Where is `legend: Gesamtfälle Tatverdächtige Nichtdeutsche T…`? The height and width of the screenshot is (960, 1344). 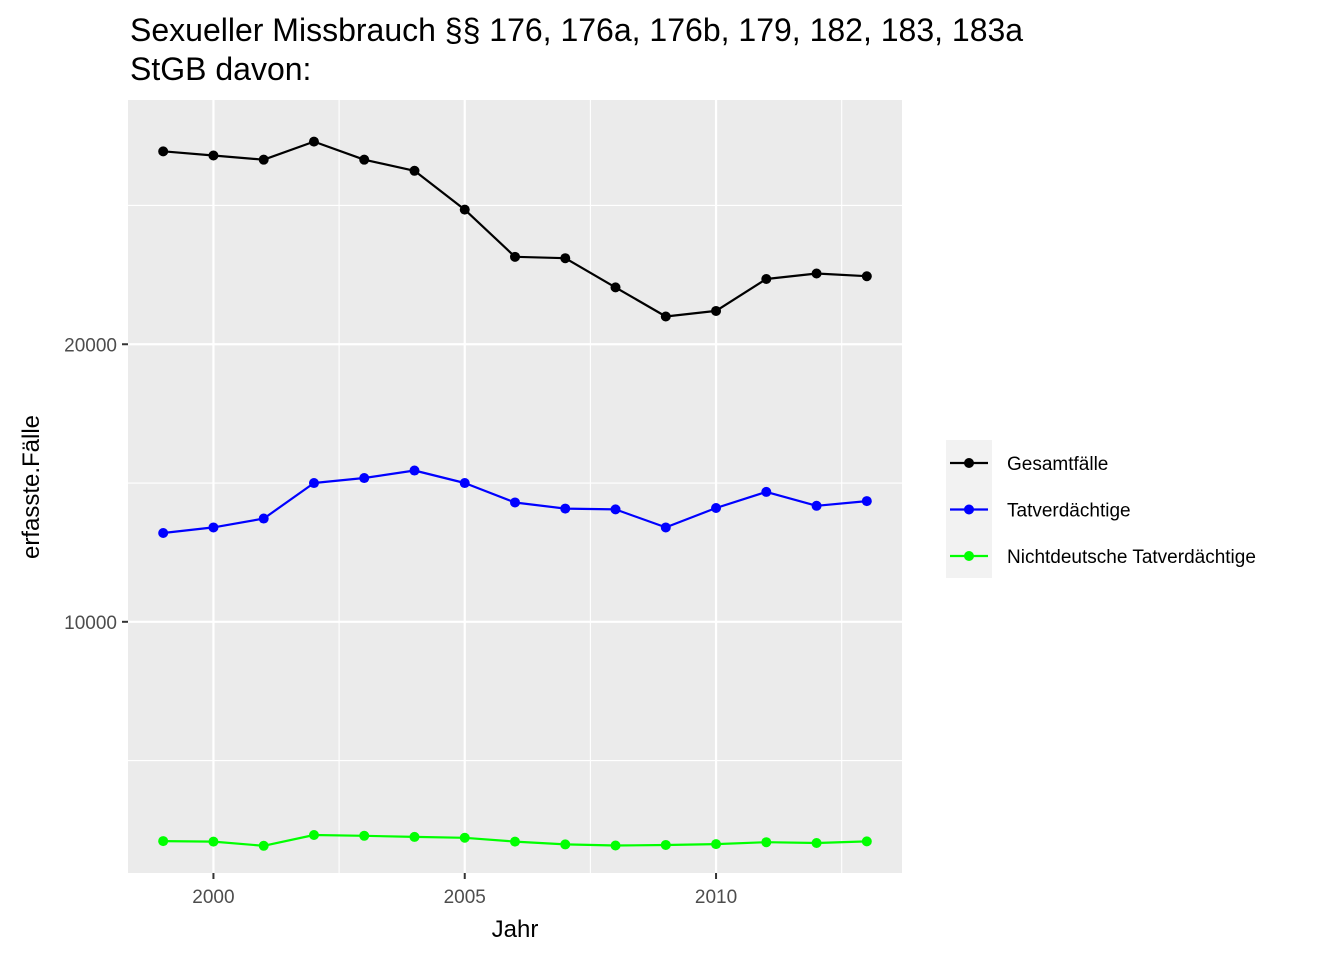
legend: Gesamtfälle Tatverdächtige Nichtdeutsche T… is located at coordinates (1101, 509).